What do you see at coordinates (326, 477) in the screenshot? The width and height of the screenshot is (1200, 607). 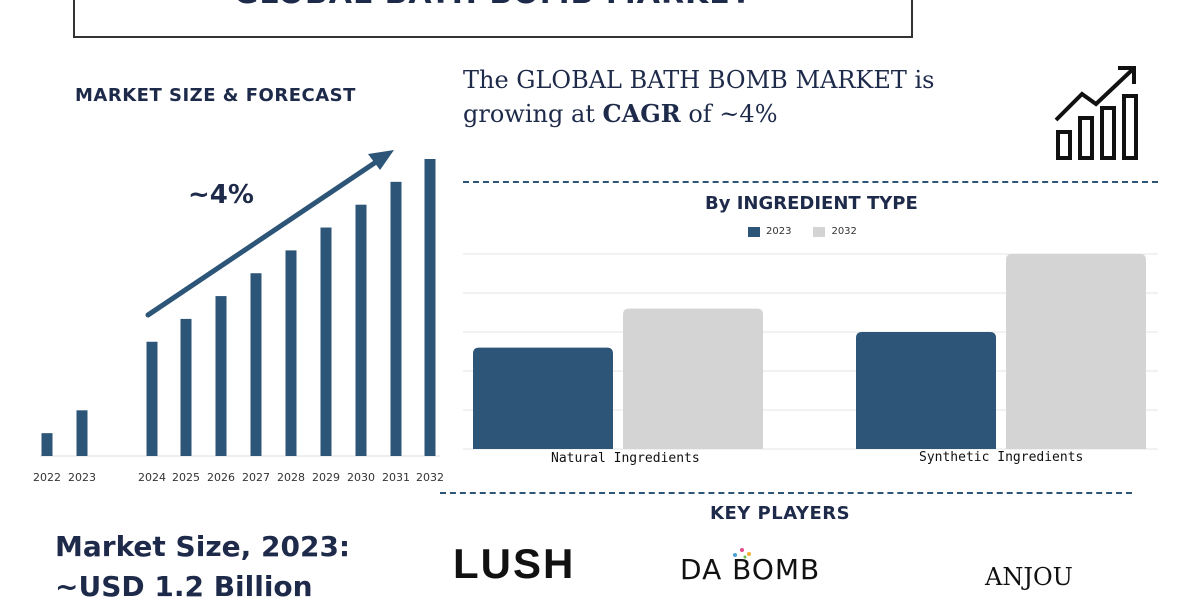 I see `market-tick-label: 2029` at bounding box center [326, 477].